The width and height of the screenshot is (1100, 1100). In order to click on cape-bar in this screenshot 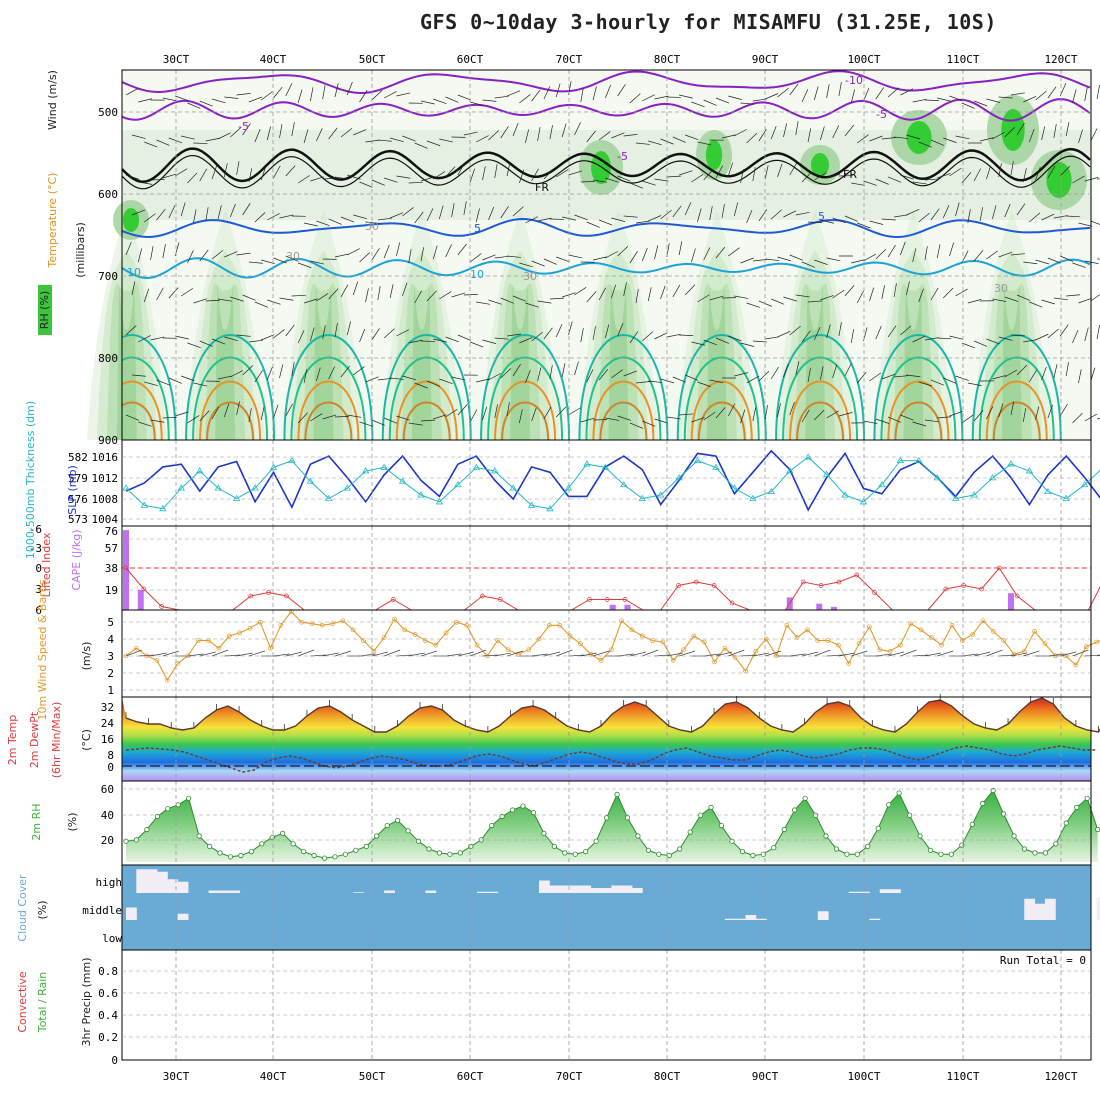, I will do `click(627, 607)`.